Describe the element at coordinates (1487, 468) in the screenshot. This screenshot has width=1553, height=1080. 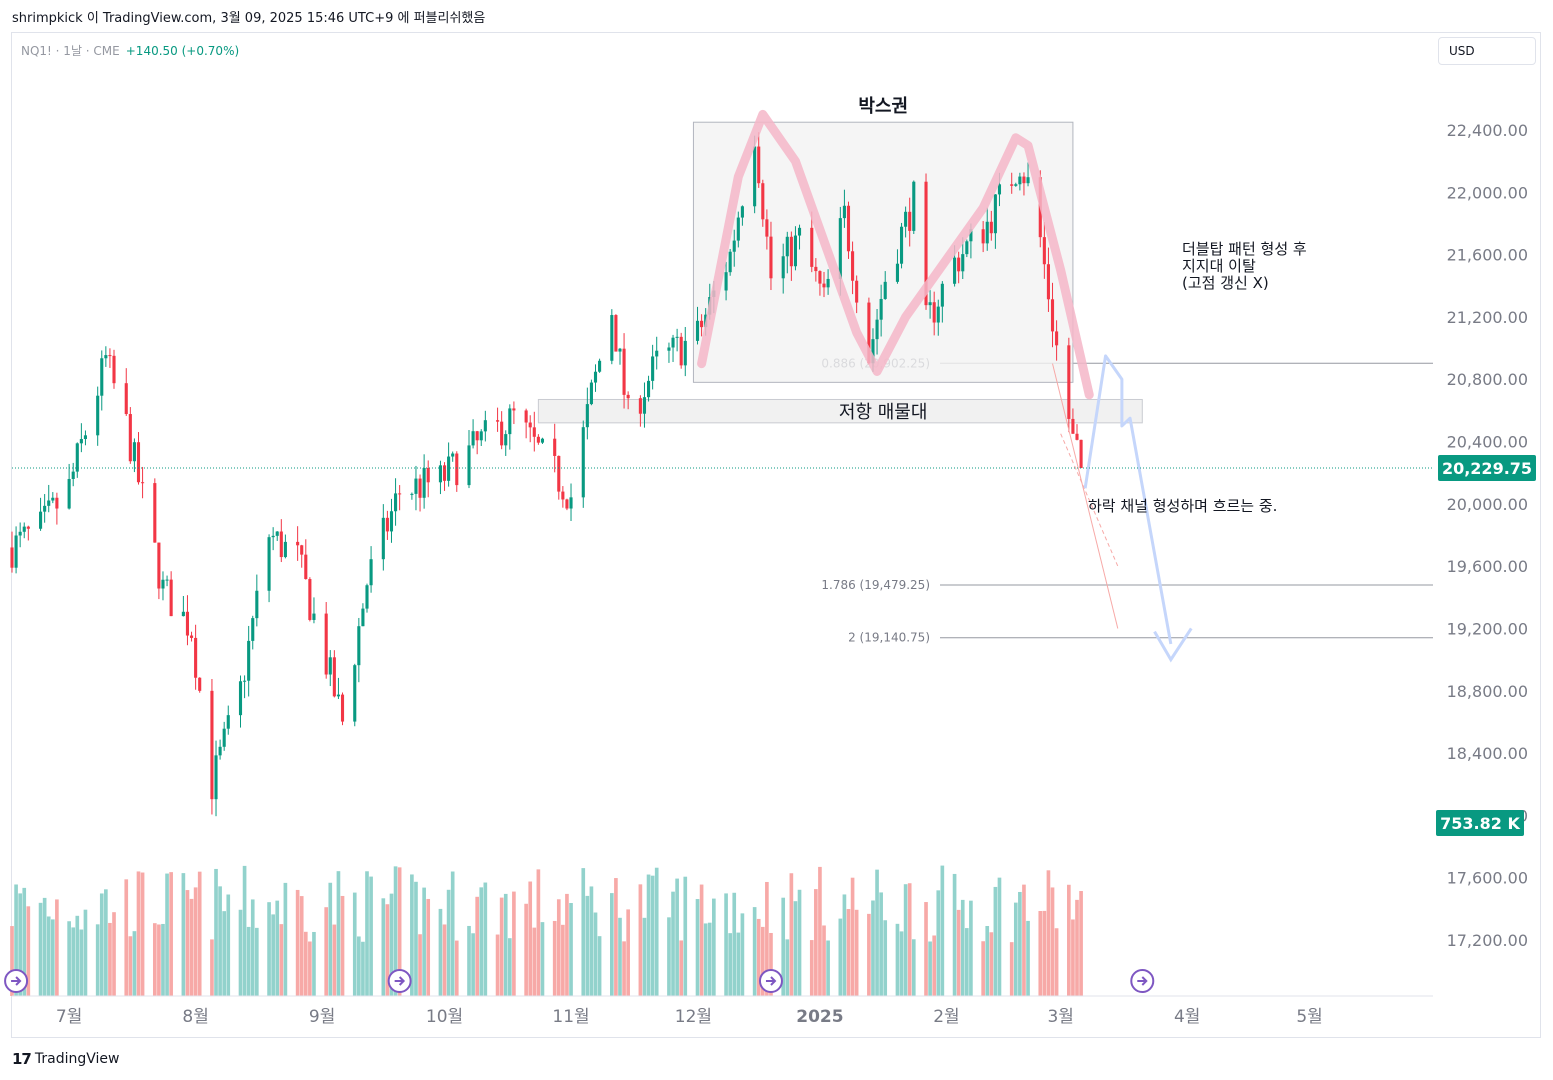
I see `last-price-label: 20,229.75` at that location.